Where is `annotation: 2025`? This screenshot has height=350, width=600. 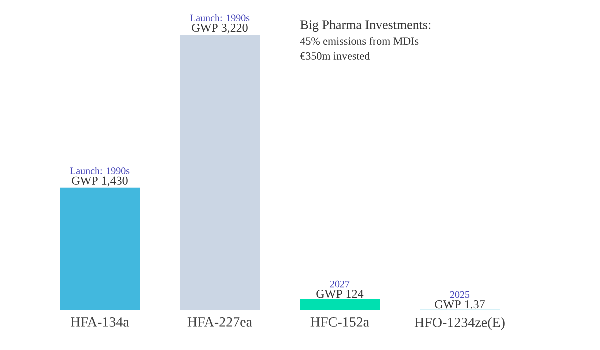
annotation: 2025 is located at coordinates (460, 294).